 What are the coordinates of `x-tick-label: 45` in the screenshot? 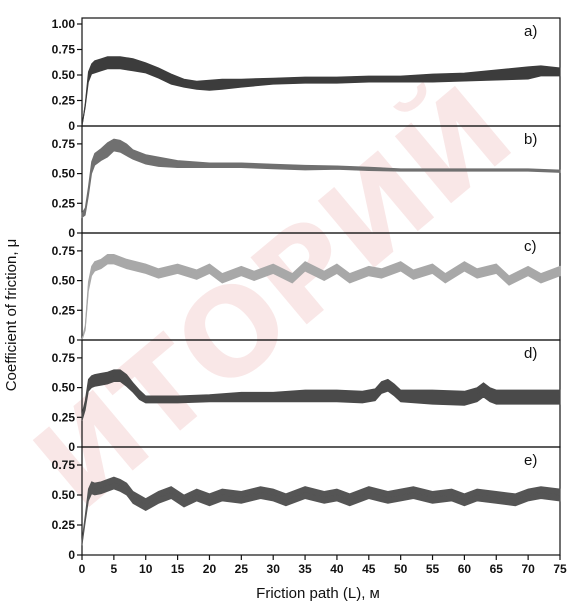 It's located at (369, 569).